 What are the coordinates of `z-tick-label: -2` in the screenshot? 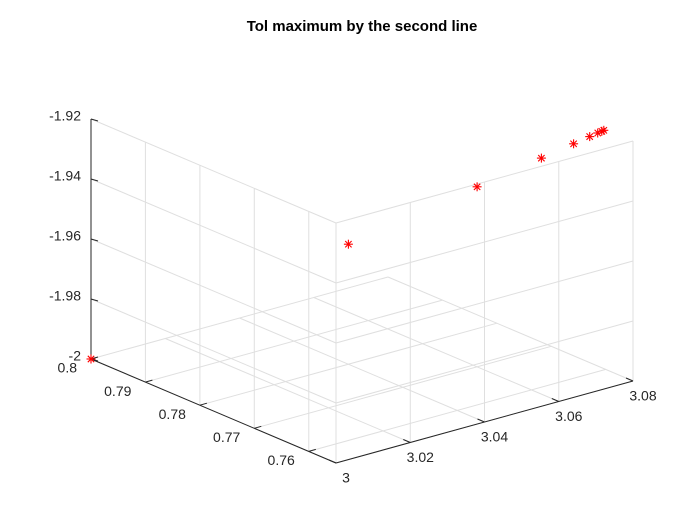 It's located at (75, 356).